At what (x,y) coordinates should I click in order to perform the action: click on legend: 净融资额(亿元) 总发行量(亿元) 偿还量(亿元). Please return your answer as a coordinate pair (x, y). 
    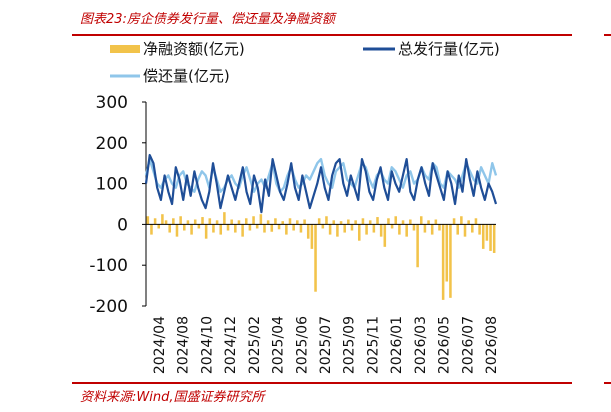
    Looking at the image, I should click on (305, 62).